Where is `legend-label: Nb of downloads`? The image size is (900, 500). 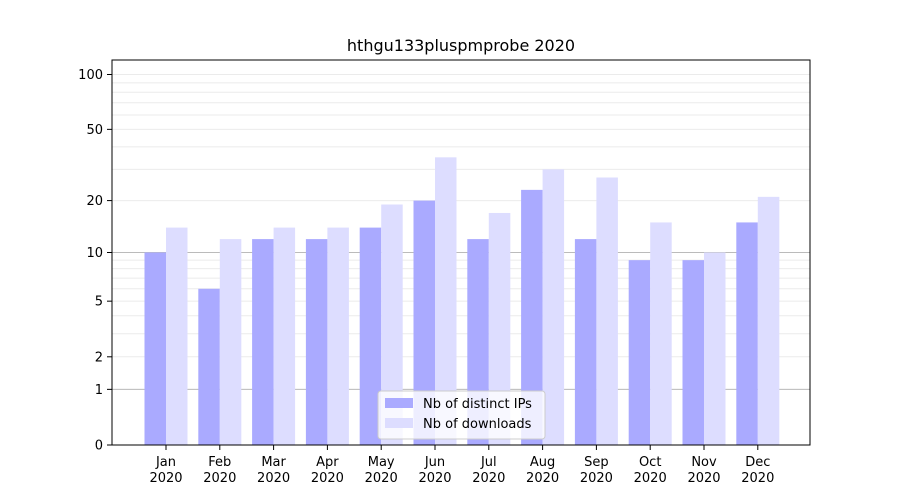
legend-label: Nb of downloads is located at coordinates (477, 424).